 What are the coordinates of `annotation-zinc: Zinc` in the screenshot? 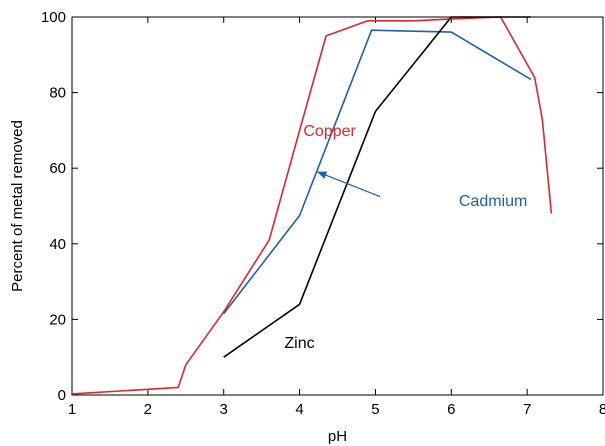 It's located at (299, 343).